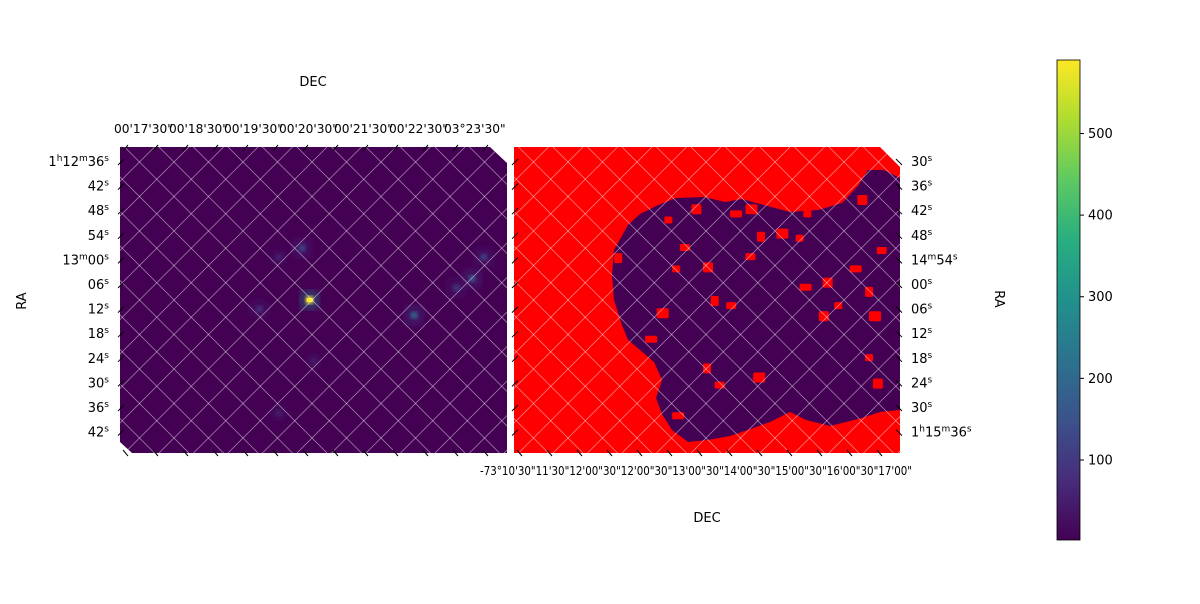 The image size is (1200, 604). I want to click on right-ra-tick-3: 48s, so click(922, 236).